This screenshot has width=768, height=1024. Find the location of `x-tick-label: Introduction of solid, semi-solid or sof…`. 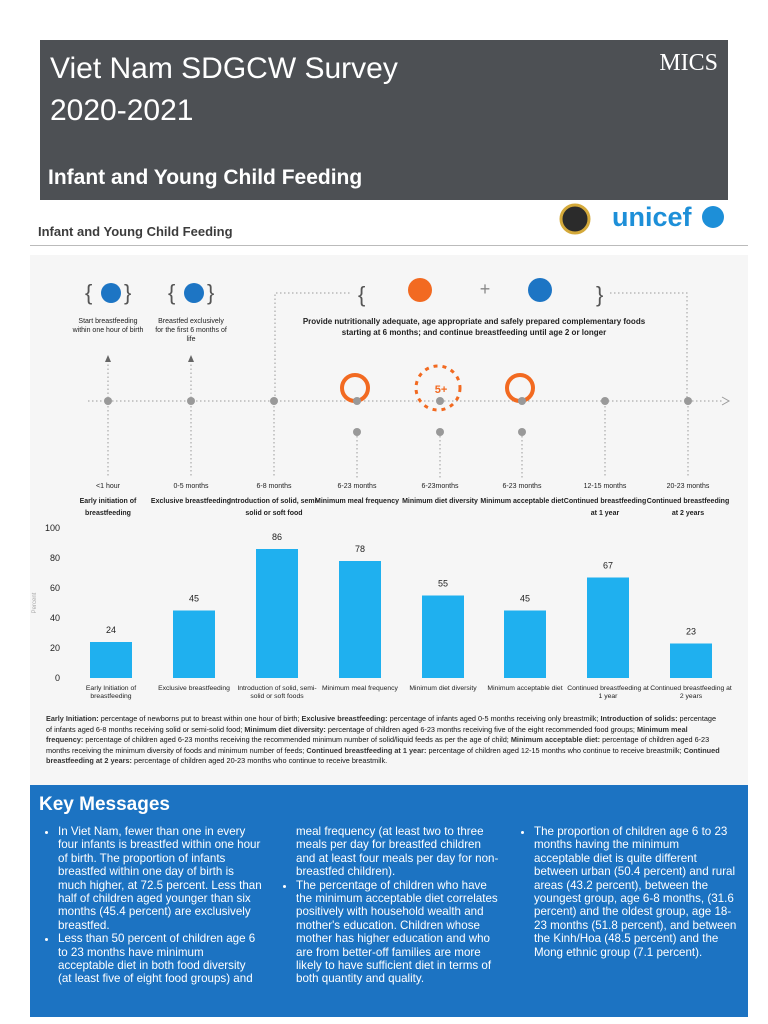

x-tick-label: Introduction of solid, semi-solid or sof… is located at coordinates (277, 692).